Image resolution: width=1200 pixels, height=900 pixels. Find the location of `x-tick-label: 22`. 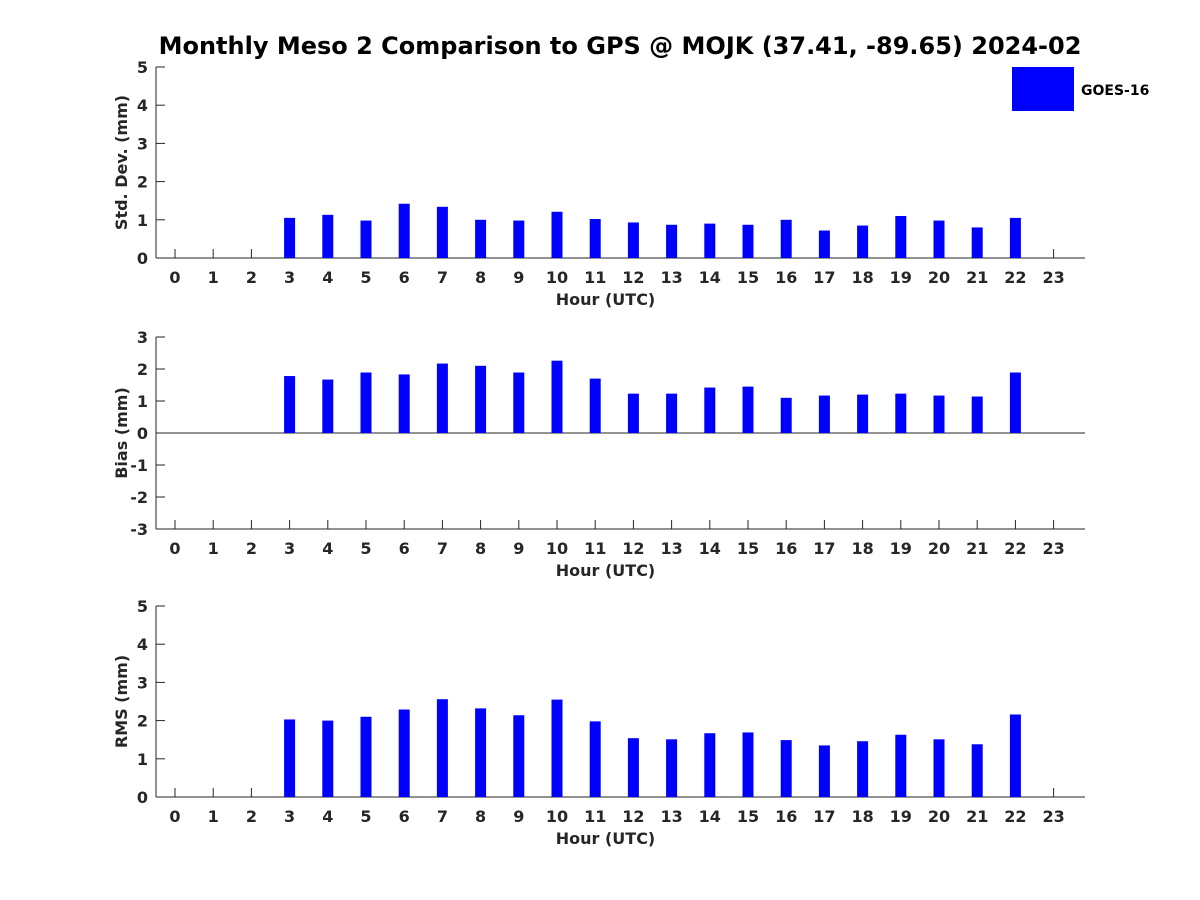

x-tick-label: 22 is located at coordinates (1015, 277).